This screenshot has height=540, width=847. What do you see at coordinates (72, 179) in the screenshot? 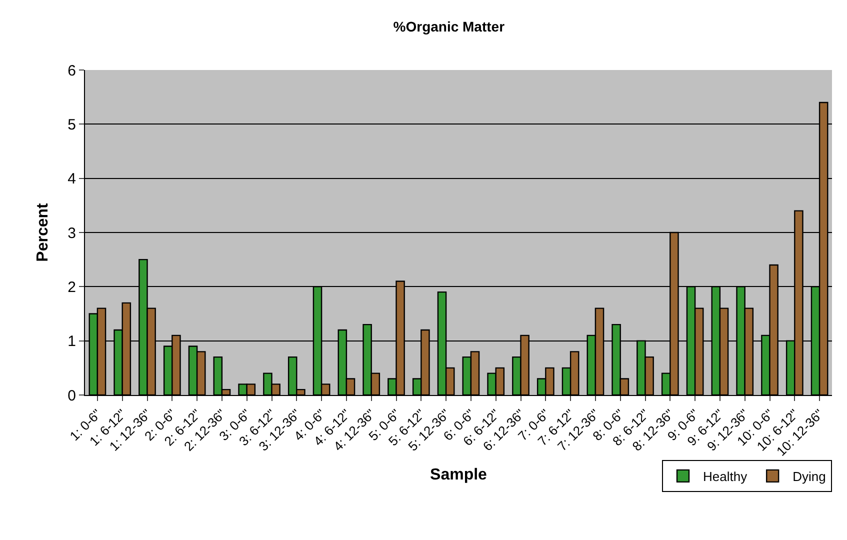
I see `y-tick-label: 4` at bounding box center [72, 179].